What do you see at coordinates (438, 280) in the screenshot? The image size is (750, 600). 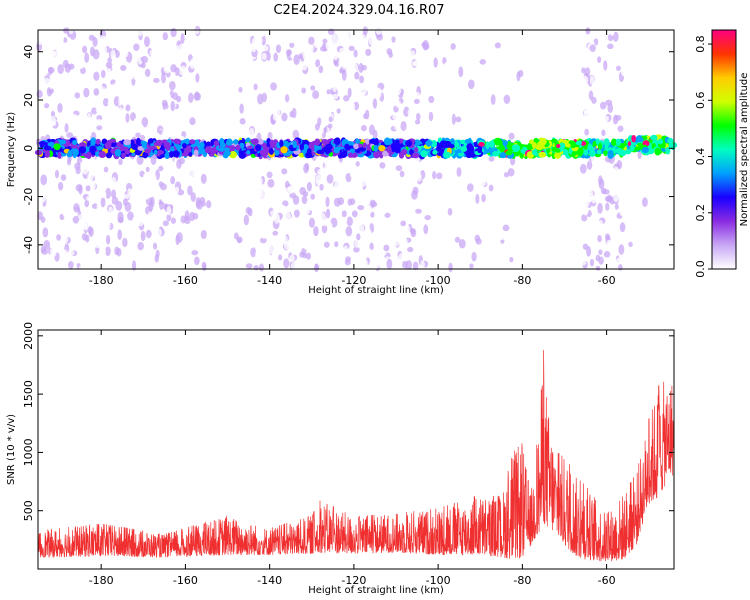 I see `spectrogram-x-tick-label: -100` at bounding box center [438, 280].